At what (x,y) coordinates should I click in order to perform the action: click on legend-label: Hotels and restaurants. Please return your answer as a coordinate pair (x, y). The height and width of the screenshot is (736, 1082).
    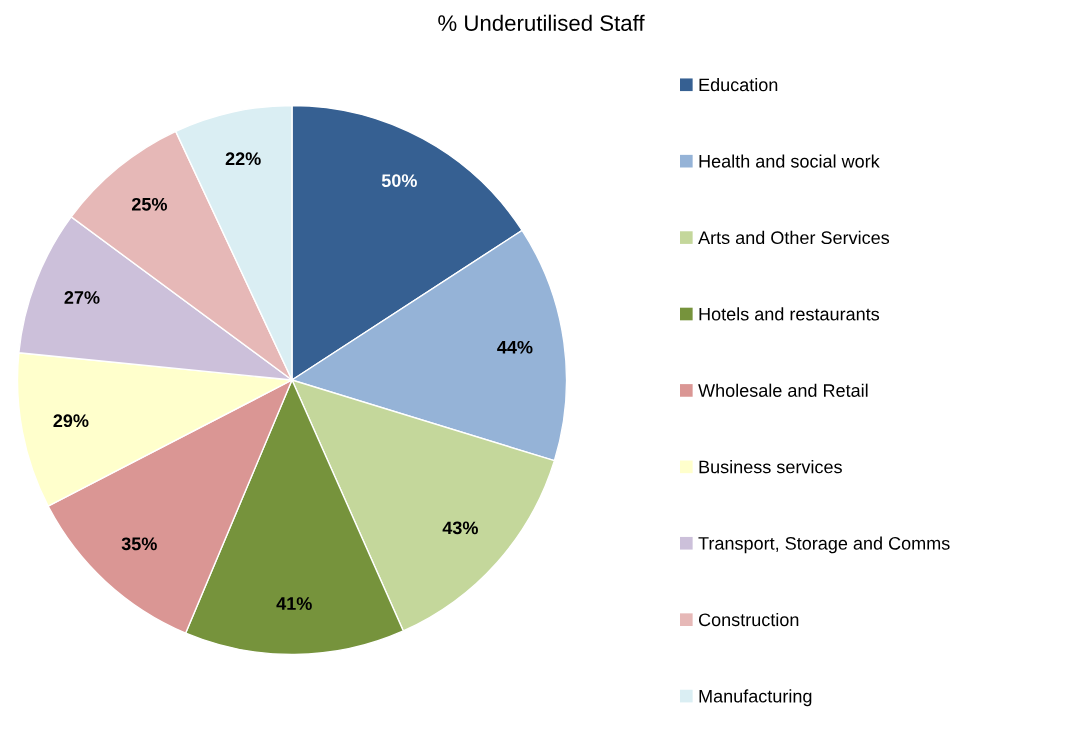
    Looking at the image, I should click on (789, 314).